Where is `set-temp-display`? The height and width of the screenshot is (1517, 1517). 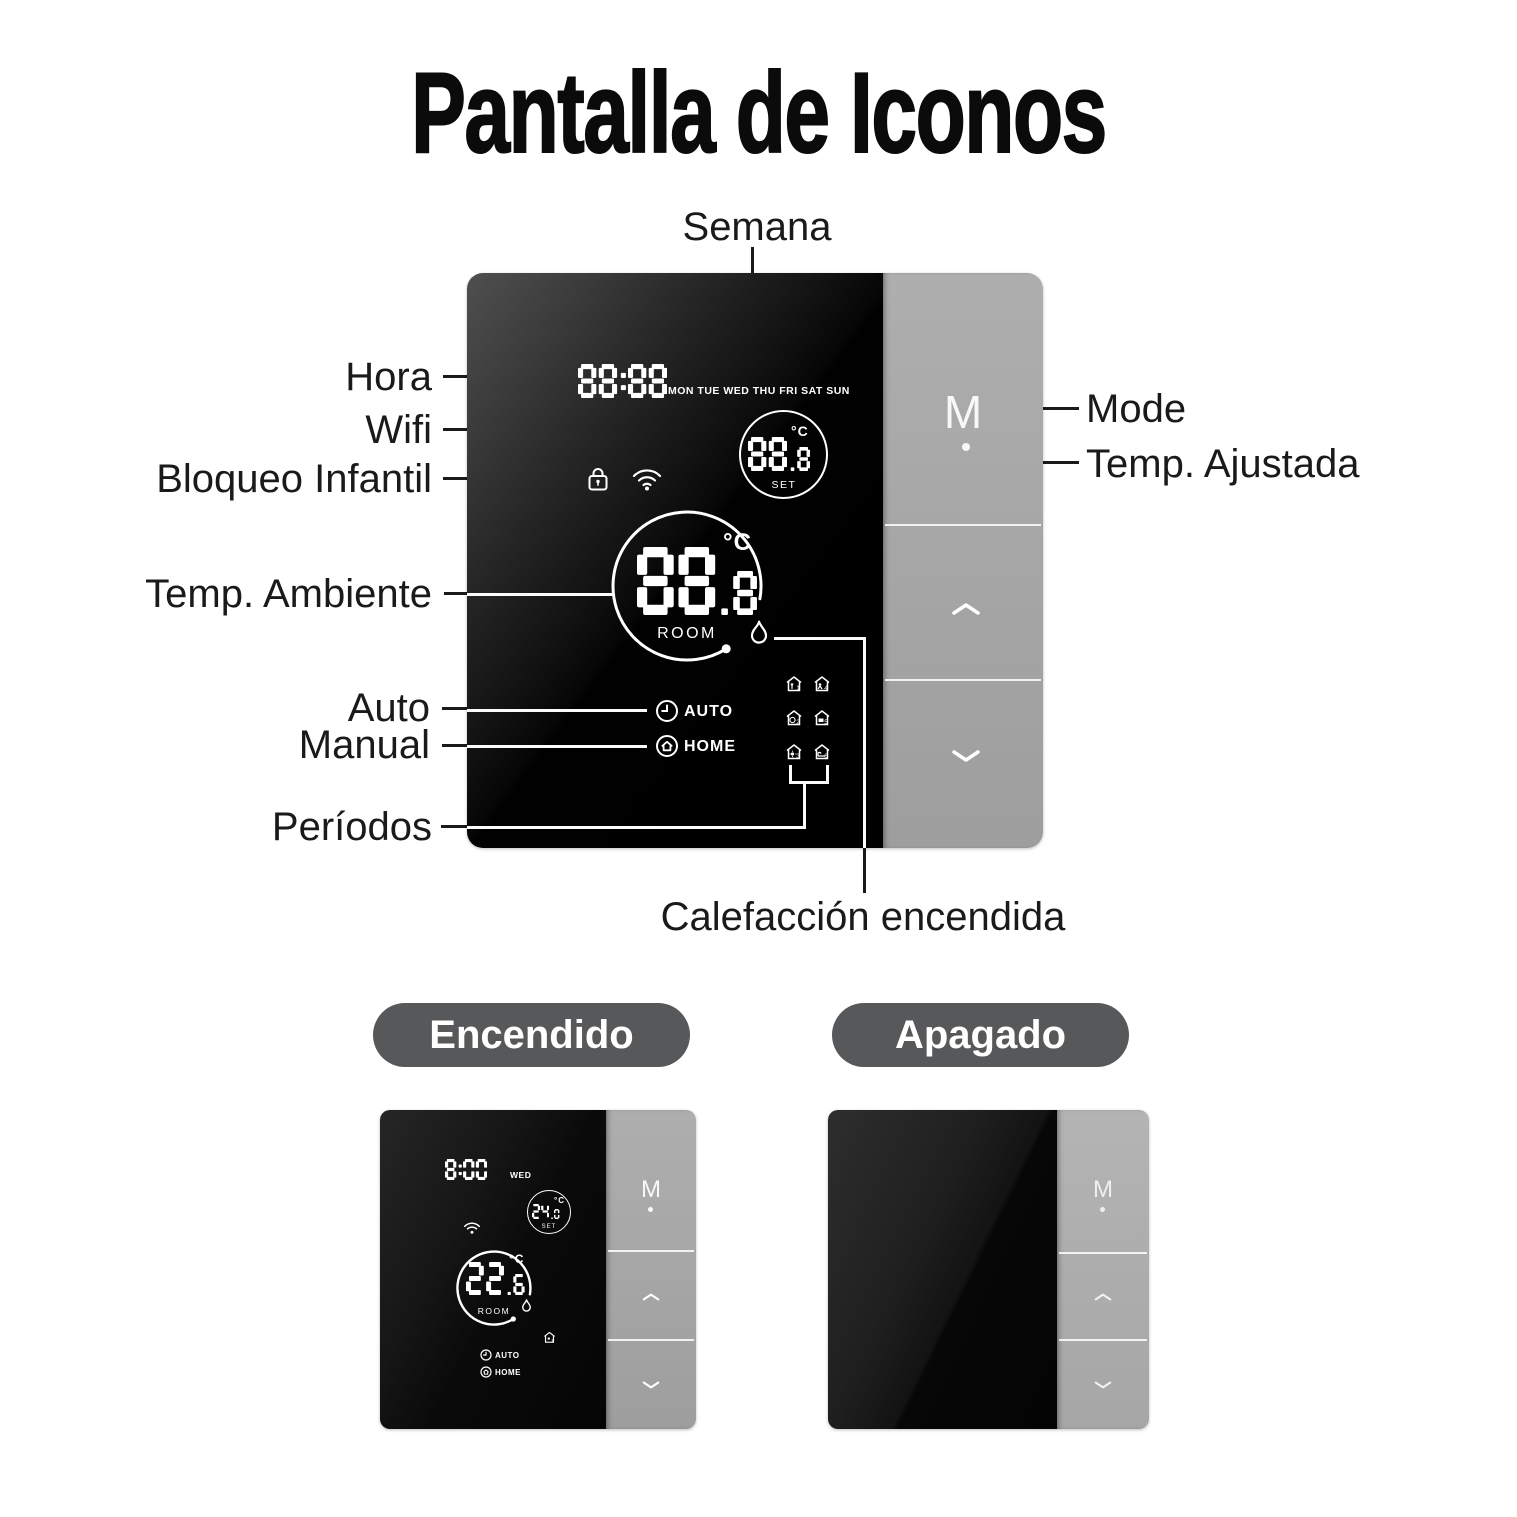 set-temp-display is located at coordinates (768, 454).